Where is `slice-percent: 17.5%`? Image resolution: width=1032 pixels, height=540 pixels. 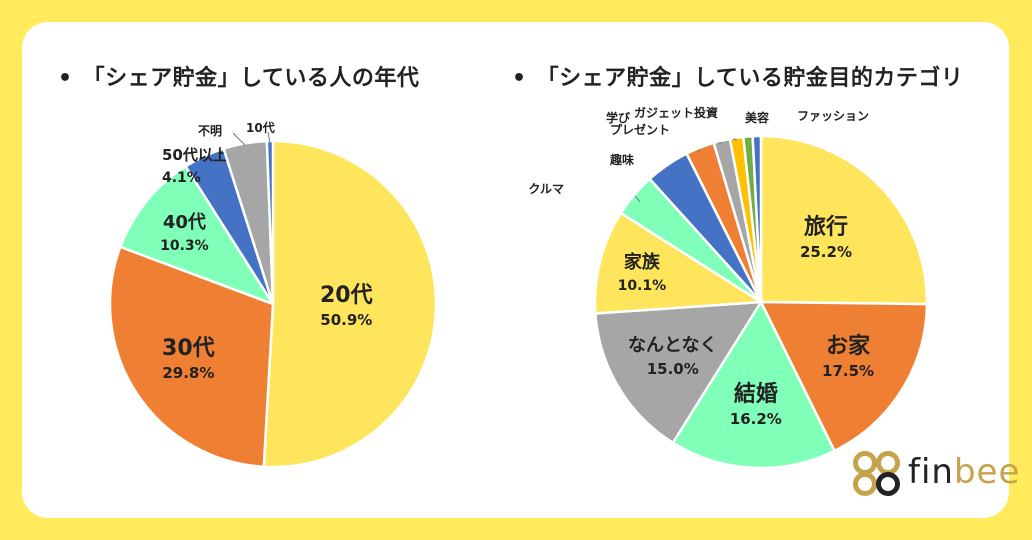 slice-percent: 17.5% is located at coordinates (848, 371).